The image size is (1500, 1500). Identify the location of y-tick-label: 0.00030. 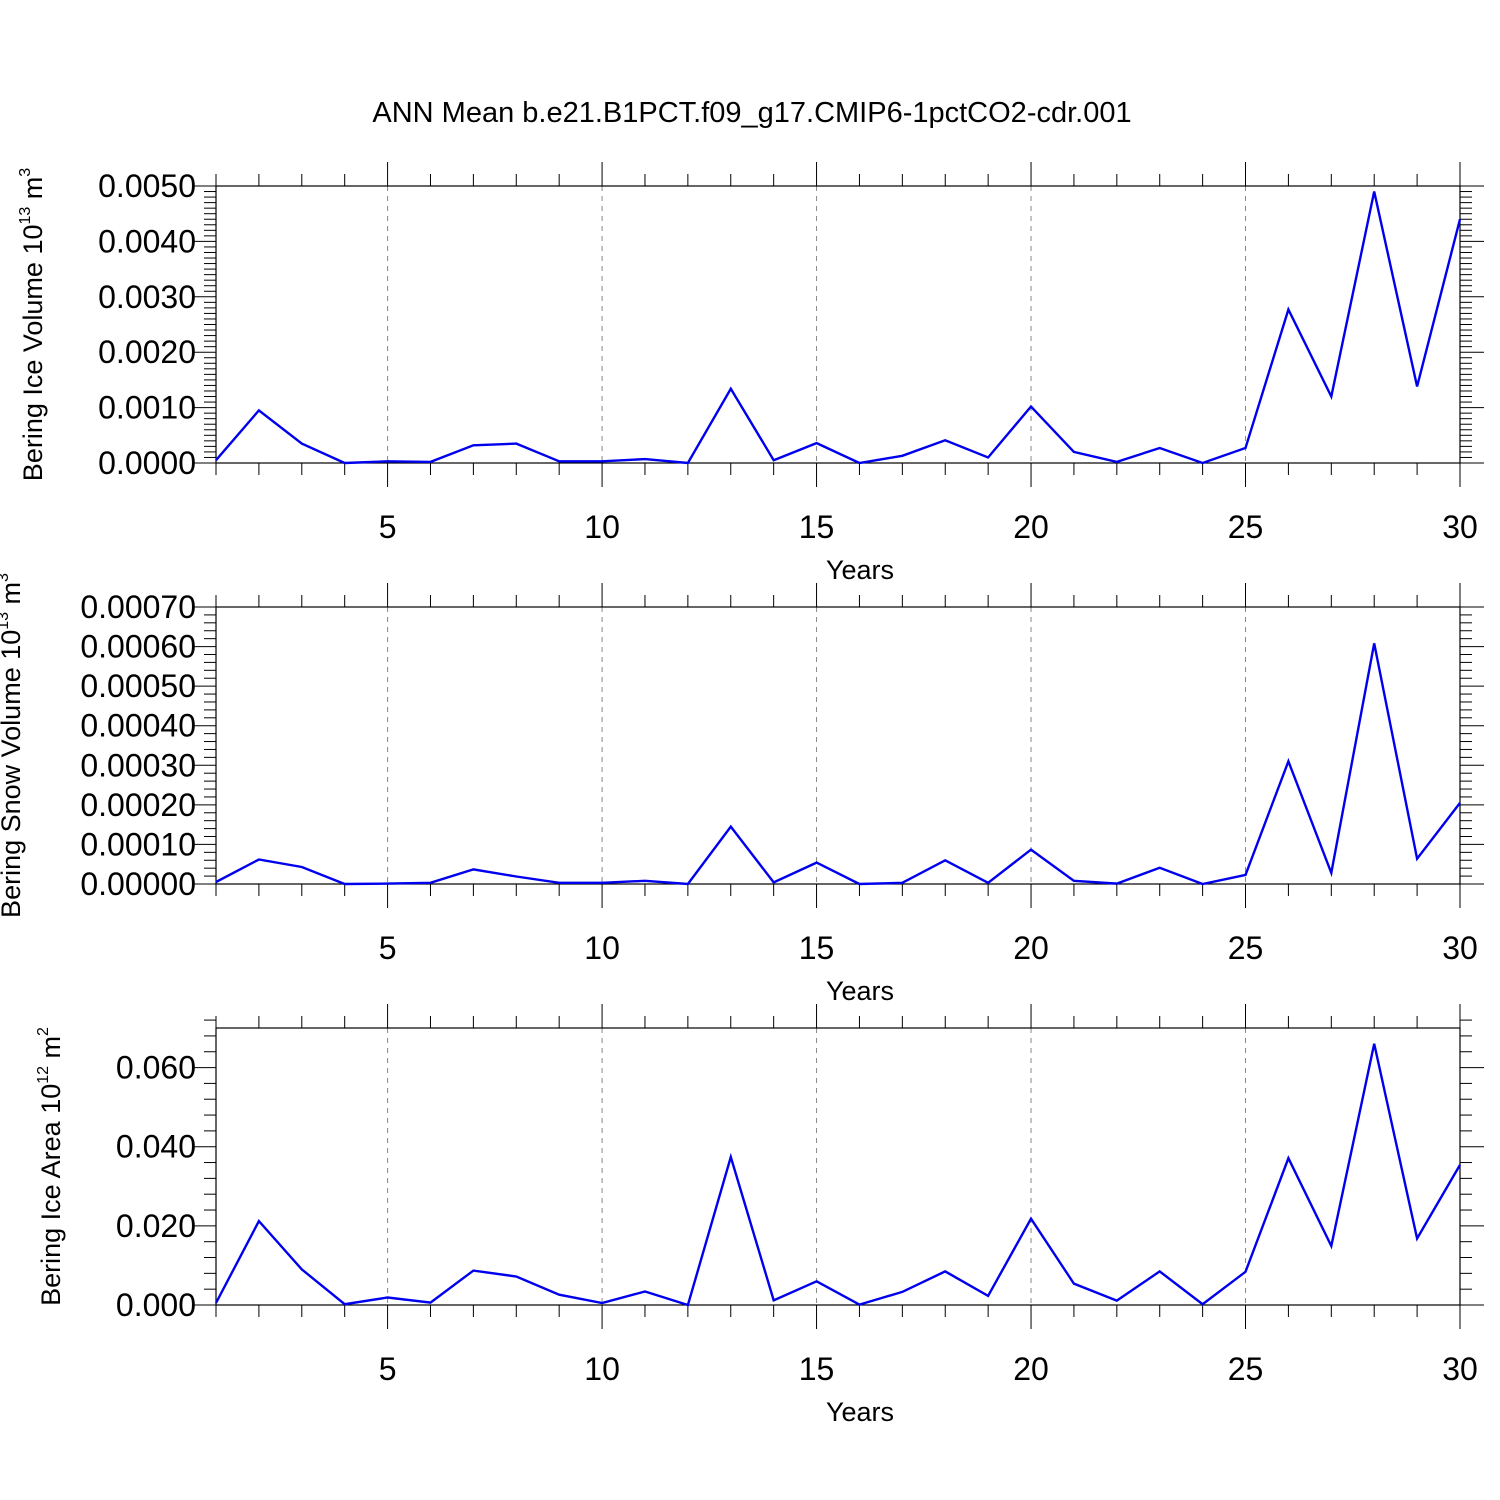
(138, 765).